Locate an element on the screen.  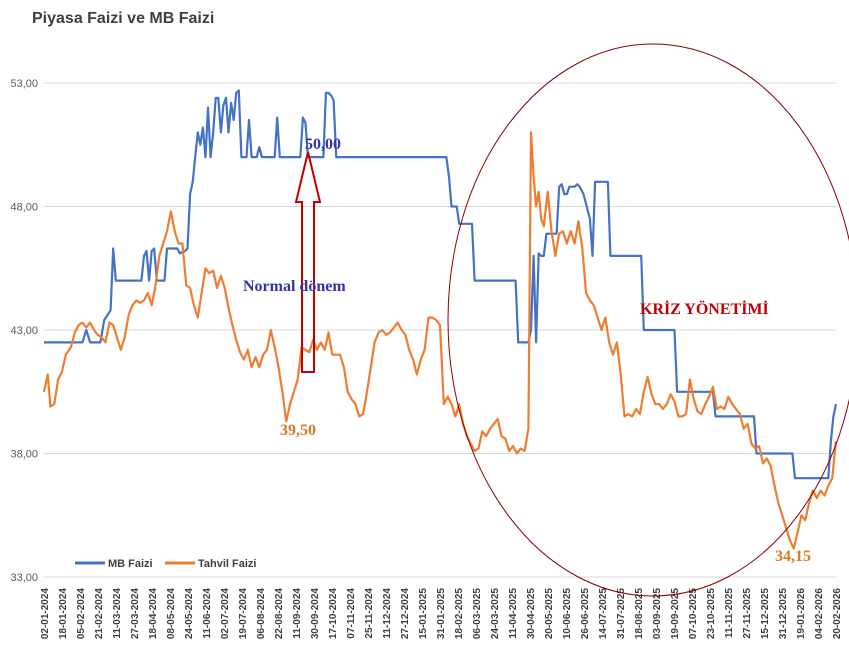
x-tick-label: 03-09-2025 is located at coordinates (657, 614).